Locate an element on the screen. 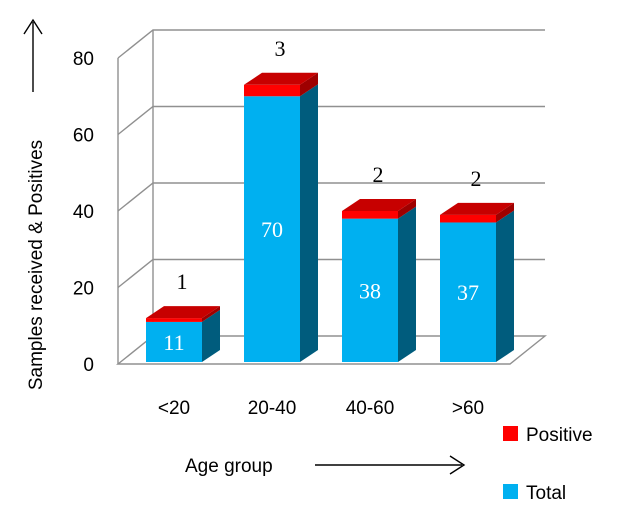 The width and height of the screenshot is (631, 515). y-tick-label: 0 is located at coordinates (88, 365).